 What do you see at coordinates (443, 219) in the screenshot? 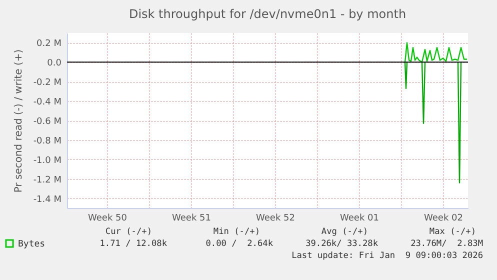
I see `x-tick-label: Week 02` at bounding box center [443, 219].